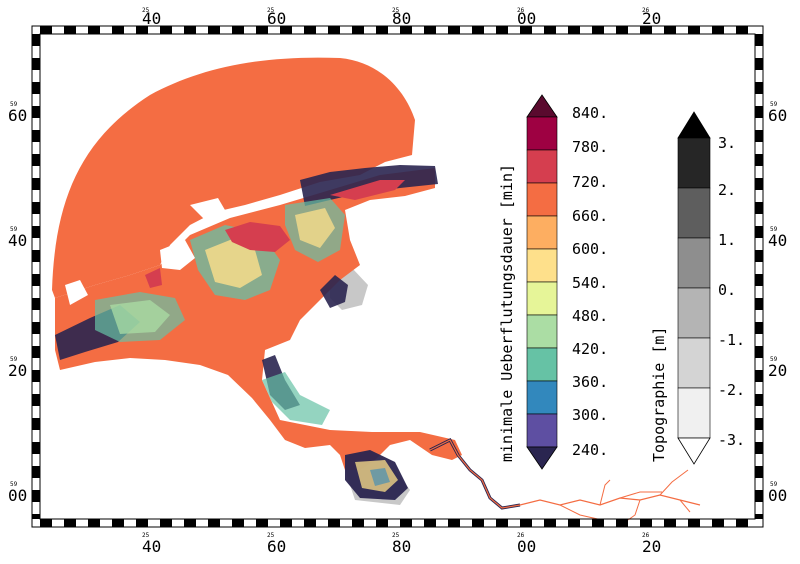 Image resolution: width=800 pixels, height=564 pixels. What do you see at coordinates (731, 390) in the screenshot?
I see `colorbar-tick-label: -2.` at bounding box center [731, 390].